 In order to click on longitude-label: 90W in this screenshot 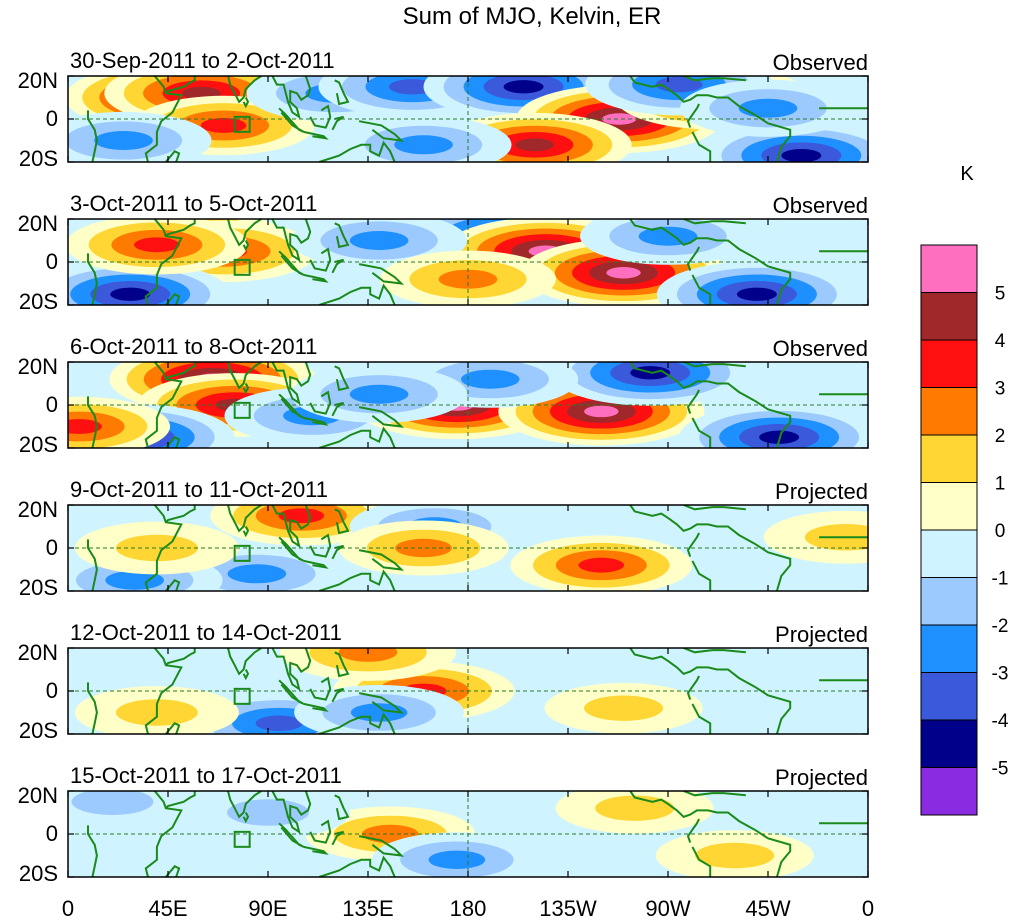, I will do `click(667, 908)`.